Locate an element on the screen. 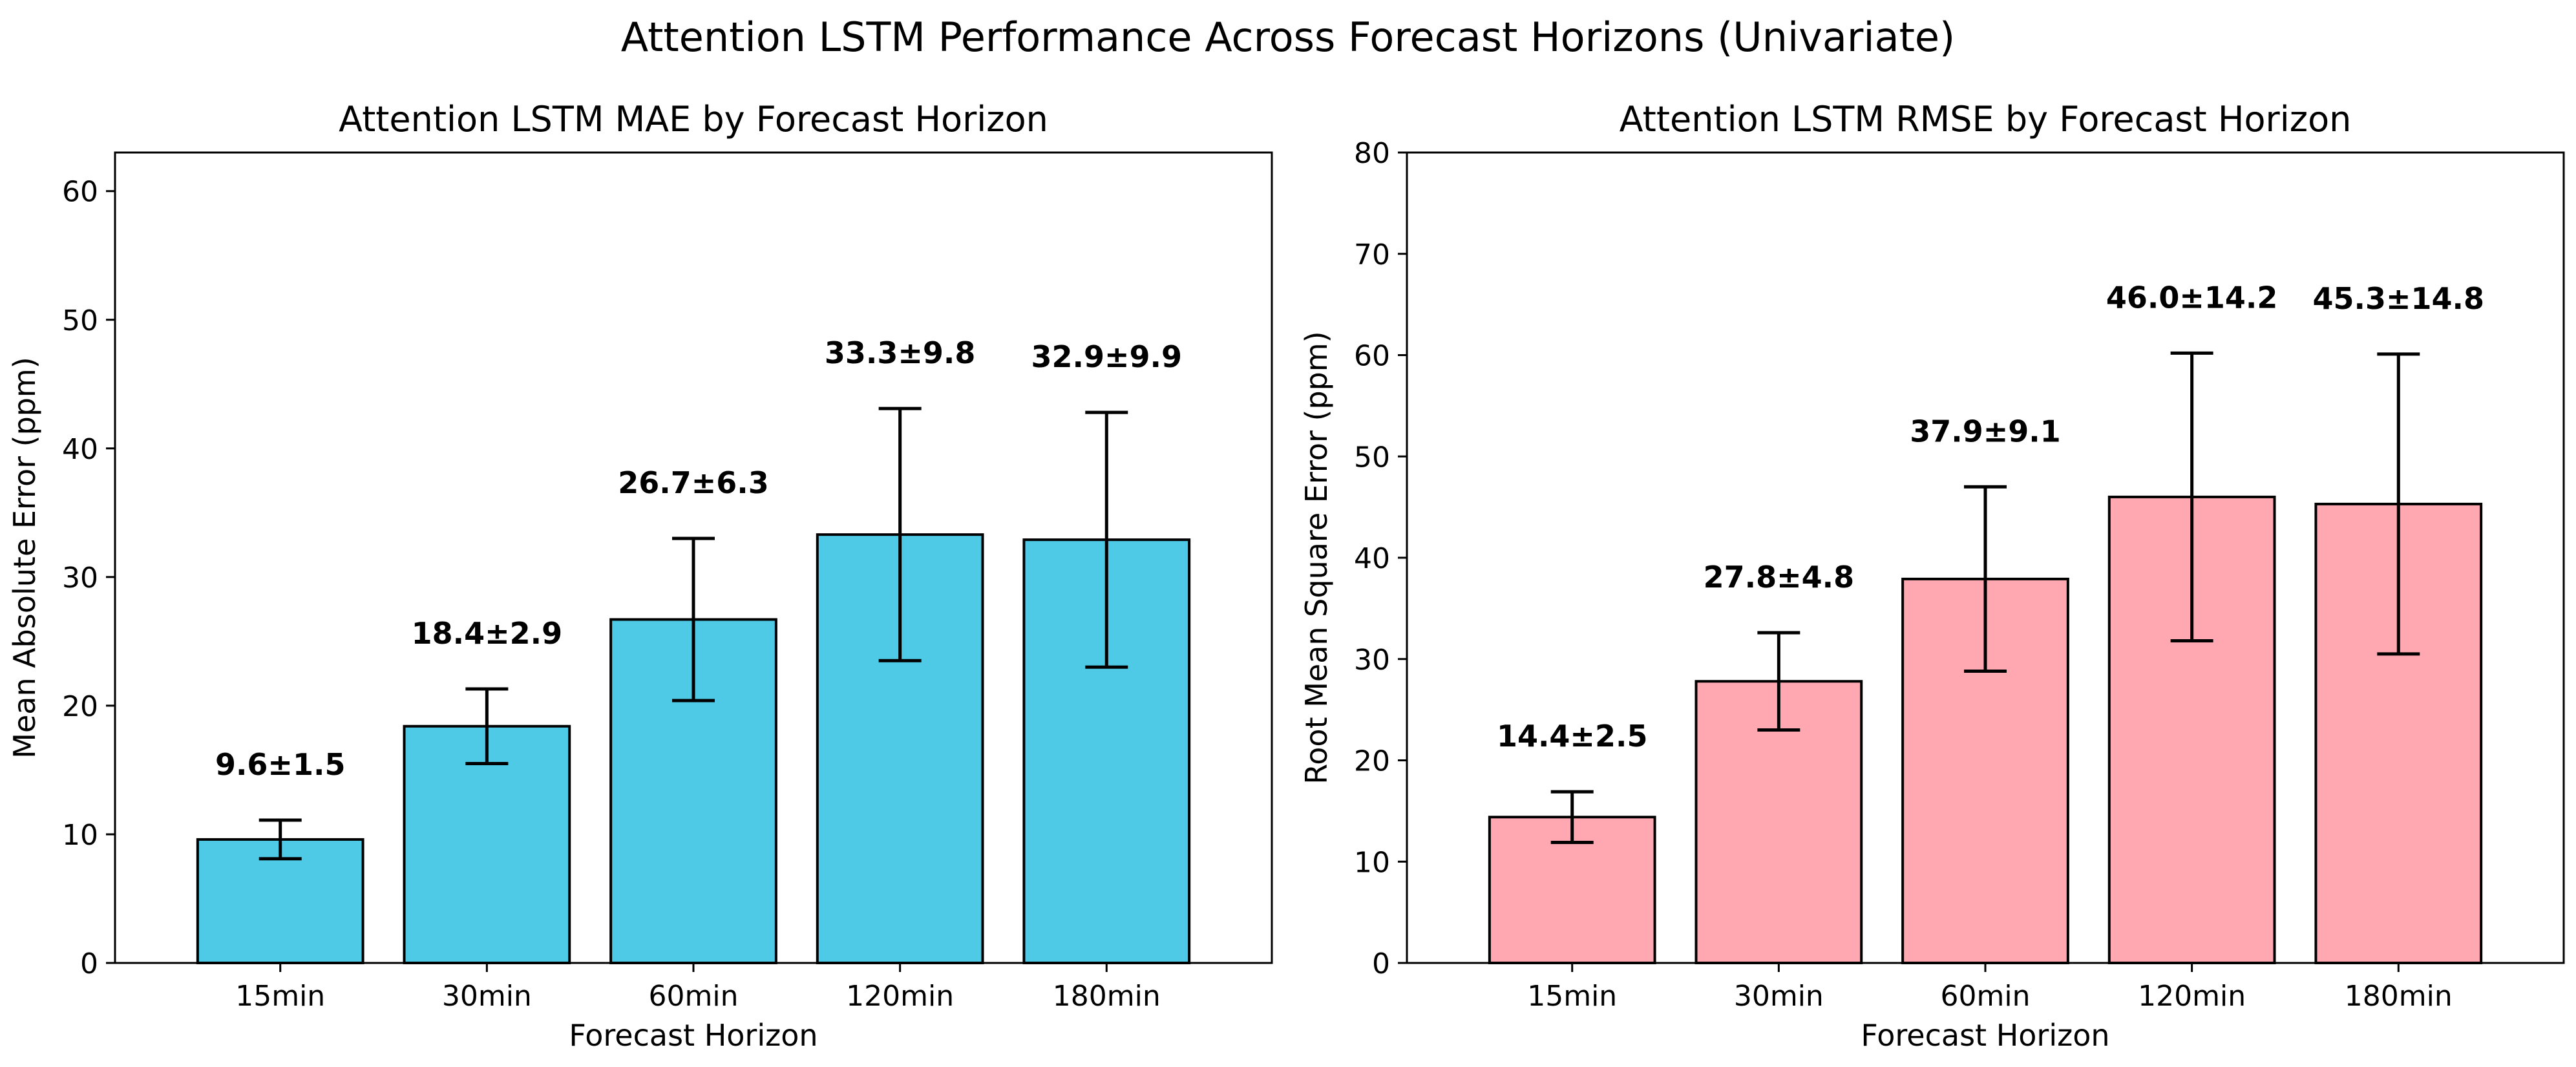 The height and width of the screenshot is (1067, 2576). data-label-60min: 26.7±6.3 is located at coordinates (693, 482).